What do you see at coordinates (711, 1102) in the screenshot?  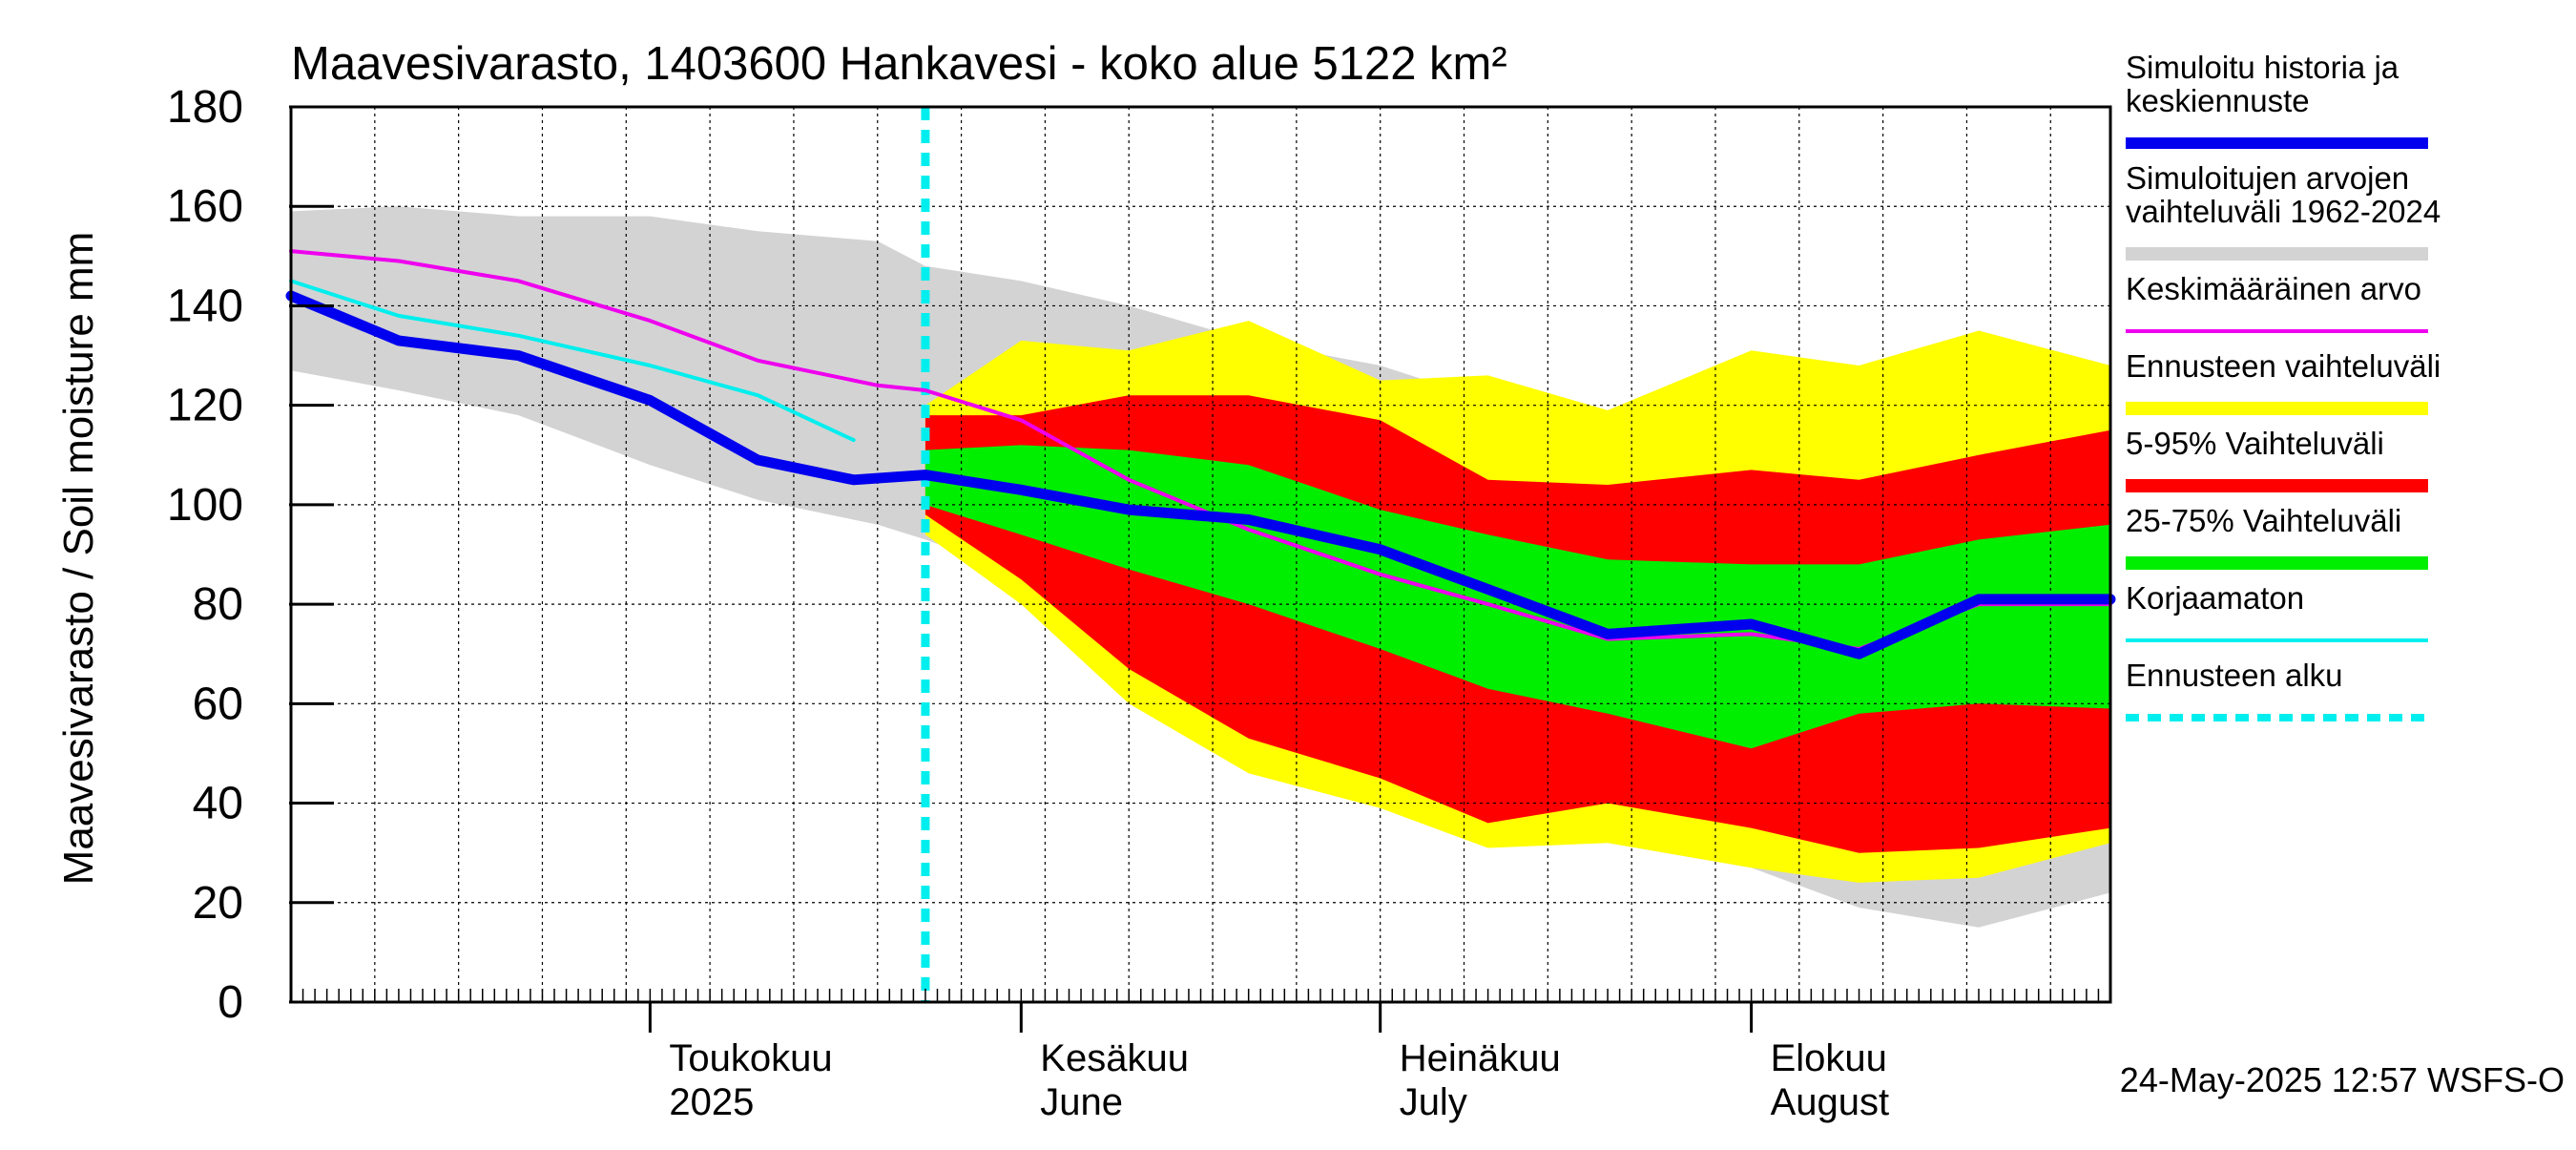 I see `x-month-sublabel: 2025` at bounding box center [711, 1102].